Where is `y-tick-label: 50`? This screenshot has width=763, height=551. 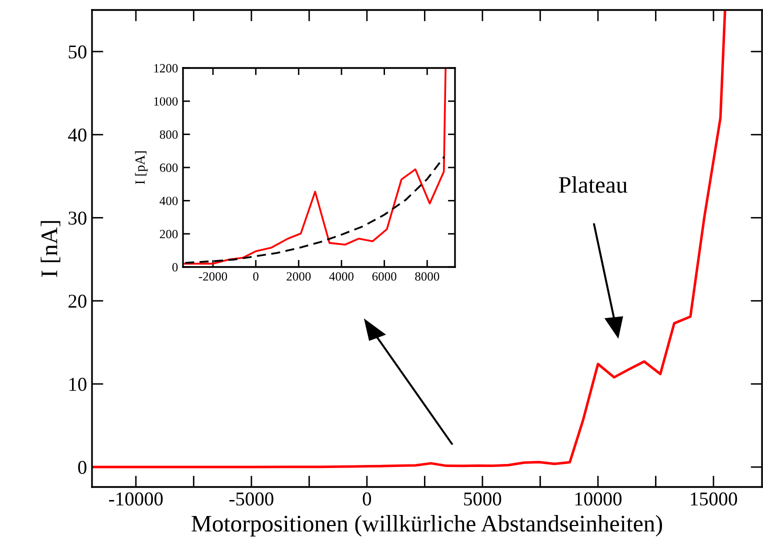
y-tick-label: 50 is located at coordinates (77, 51).